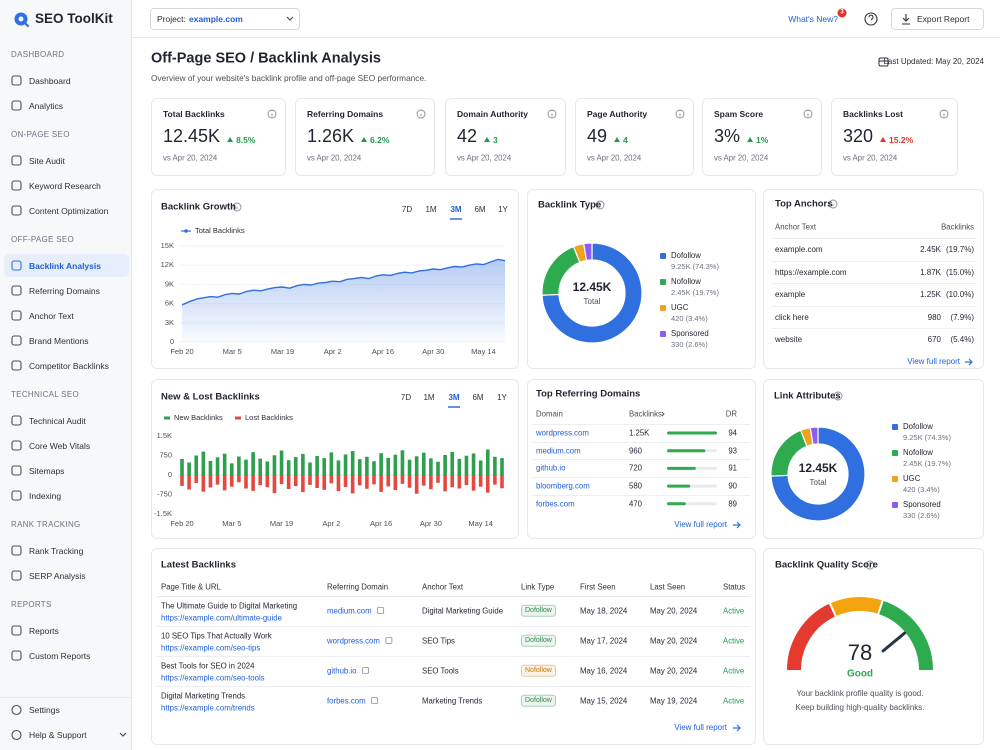 This screenshot has height=750, width=1000. I want to click on anchor-count: 980, so click(934, 317).